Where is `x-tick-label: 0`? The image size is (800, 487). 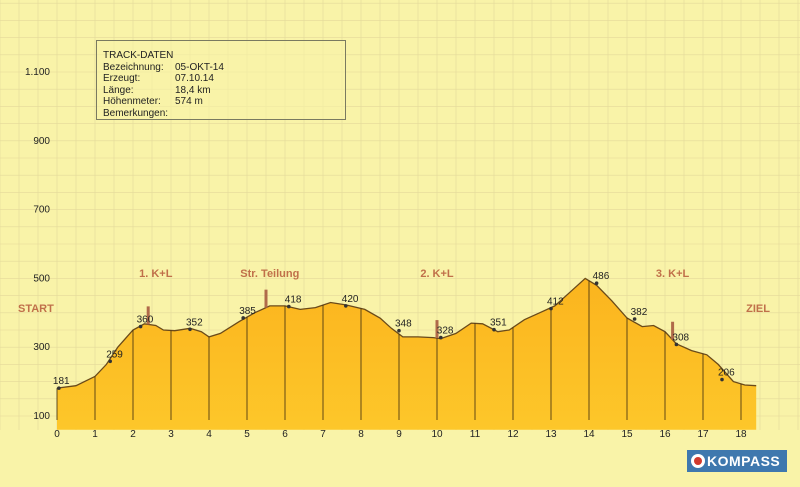
x-tick-label: 0 is located at coordinates (57, 434).